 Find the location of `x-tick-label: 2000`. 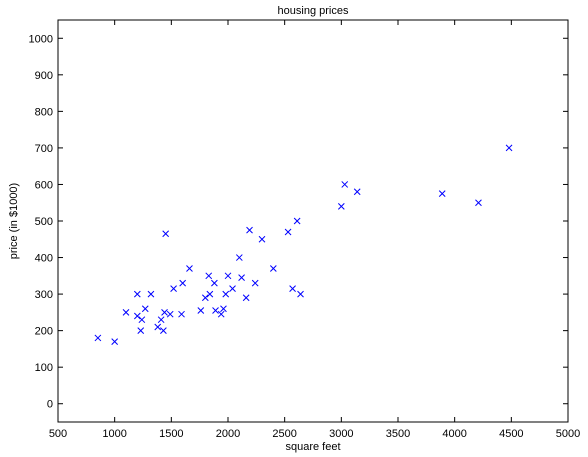

x-tick-label: 2000 is located at coordinates (228, 434).